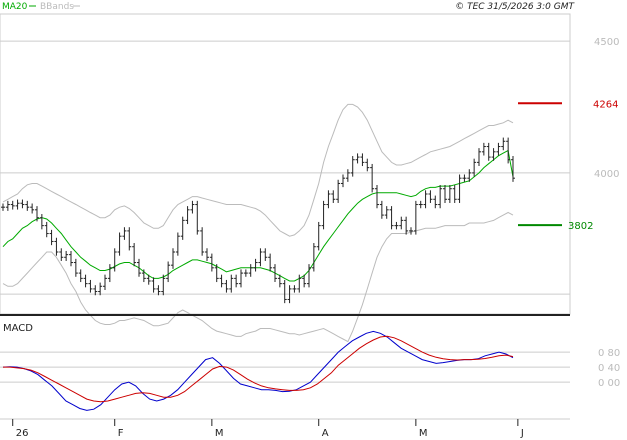 This screenshot has width=627, height=440. I want to click on macd-tick-label: 0 00, so click(609, 383).